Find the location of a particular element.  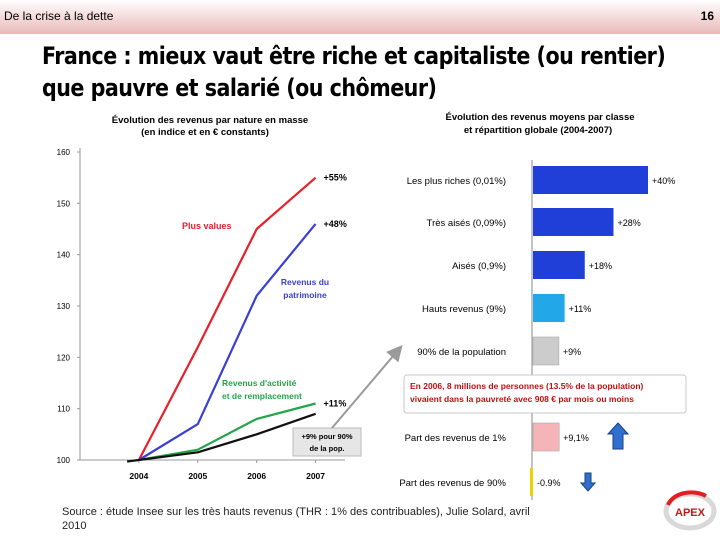

y-tick-label: 130 is located at coordinates (64, 306).